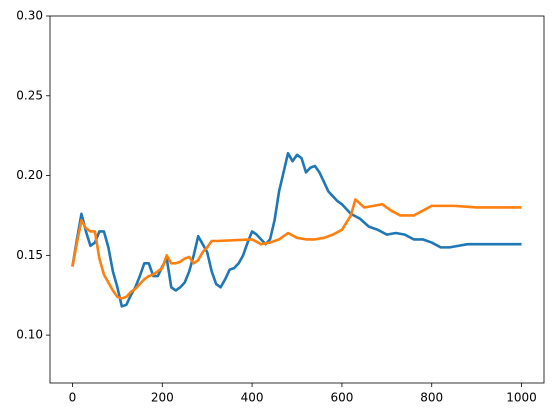 This screenshot has width=556, height=418. Describe the element at coordinates (29, 16) in the screenshot. I see `y-tick-label: 0.30` at that location.